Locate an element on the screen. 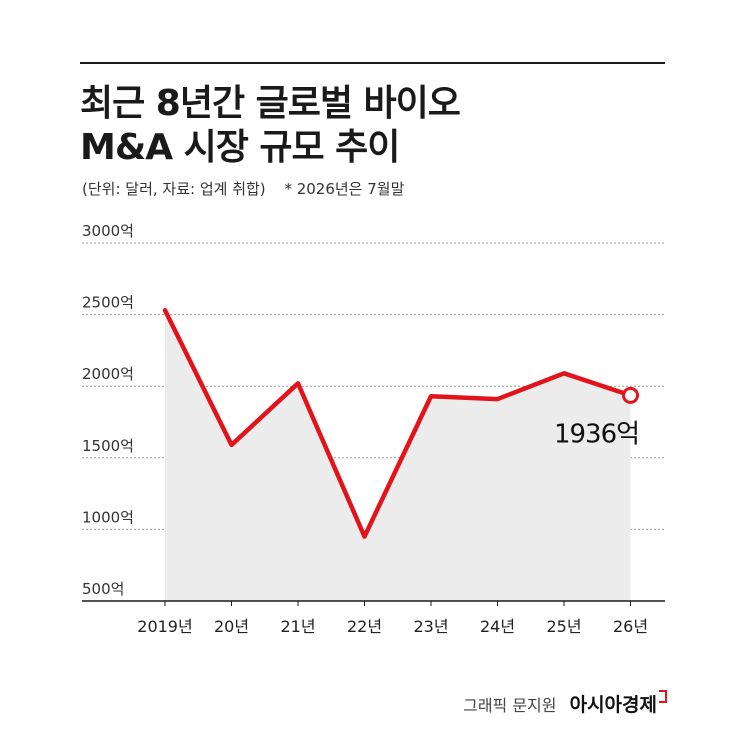 The height and width of the screenshot is (744, 745). x-tick-label-4: 23년 is located at coordinates (430, 626).